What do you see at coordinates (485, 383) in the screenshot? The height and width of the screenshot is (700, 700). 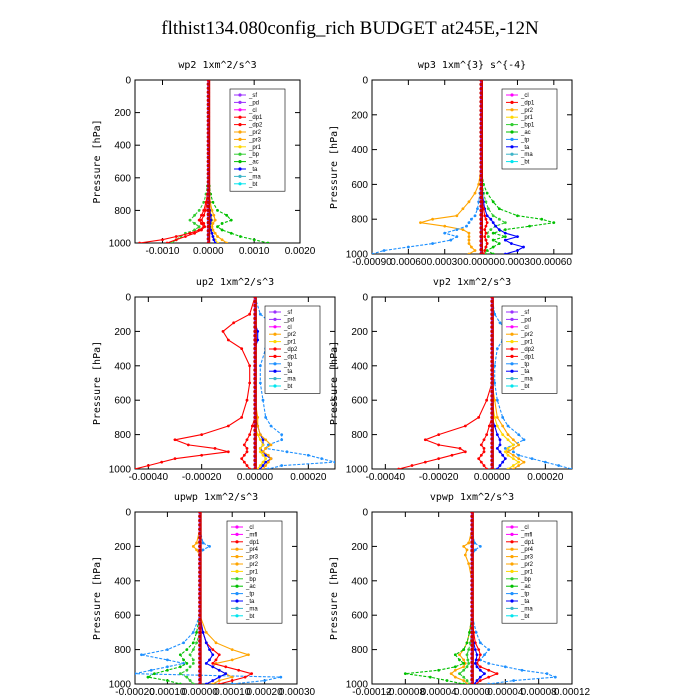 I see `series-line_dp2` at bounding box center [485, 383].